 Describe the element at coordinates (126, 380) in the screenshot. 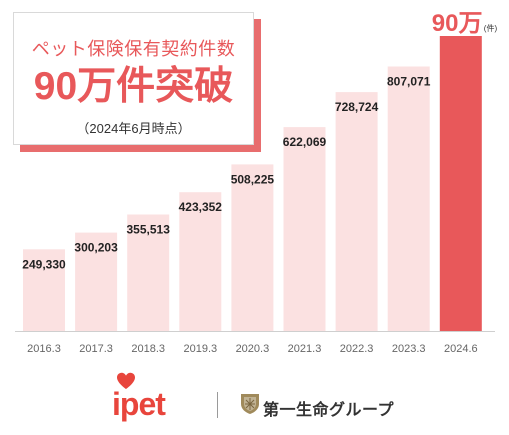

I see `heart-icon` at that location.